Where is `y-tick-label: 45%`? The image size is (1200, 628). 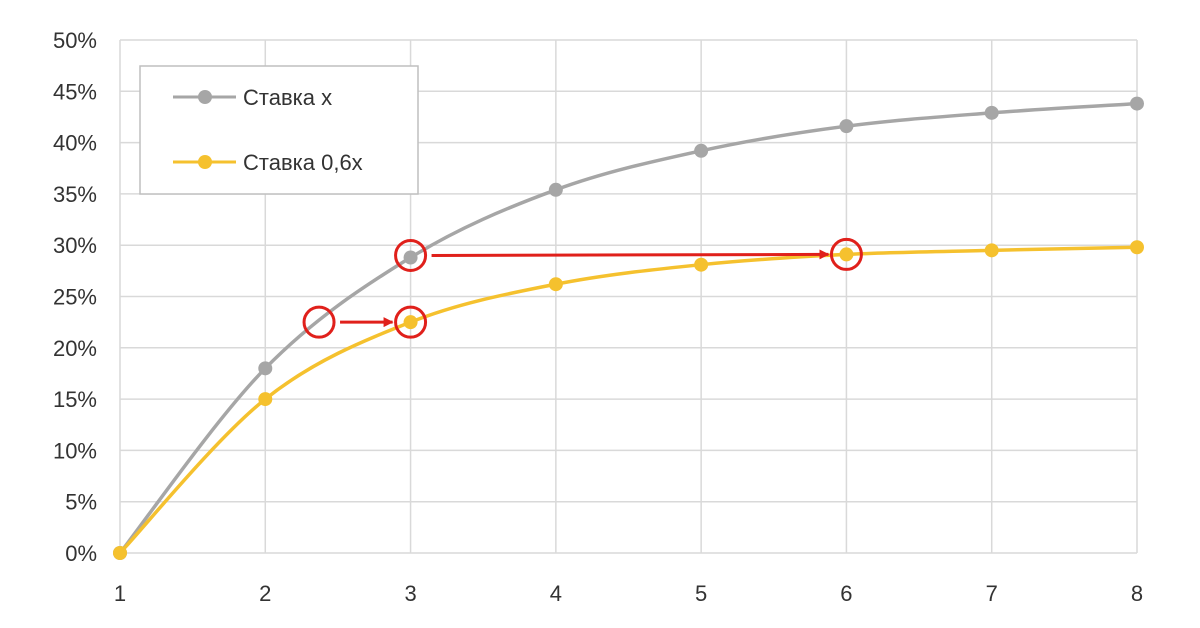
y-tick-label: 45% is located at coordinates (75, 91).